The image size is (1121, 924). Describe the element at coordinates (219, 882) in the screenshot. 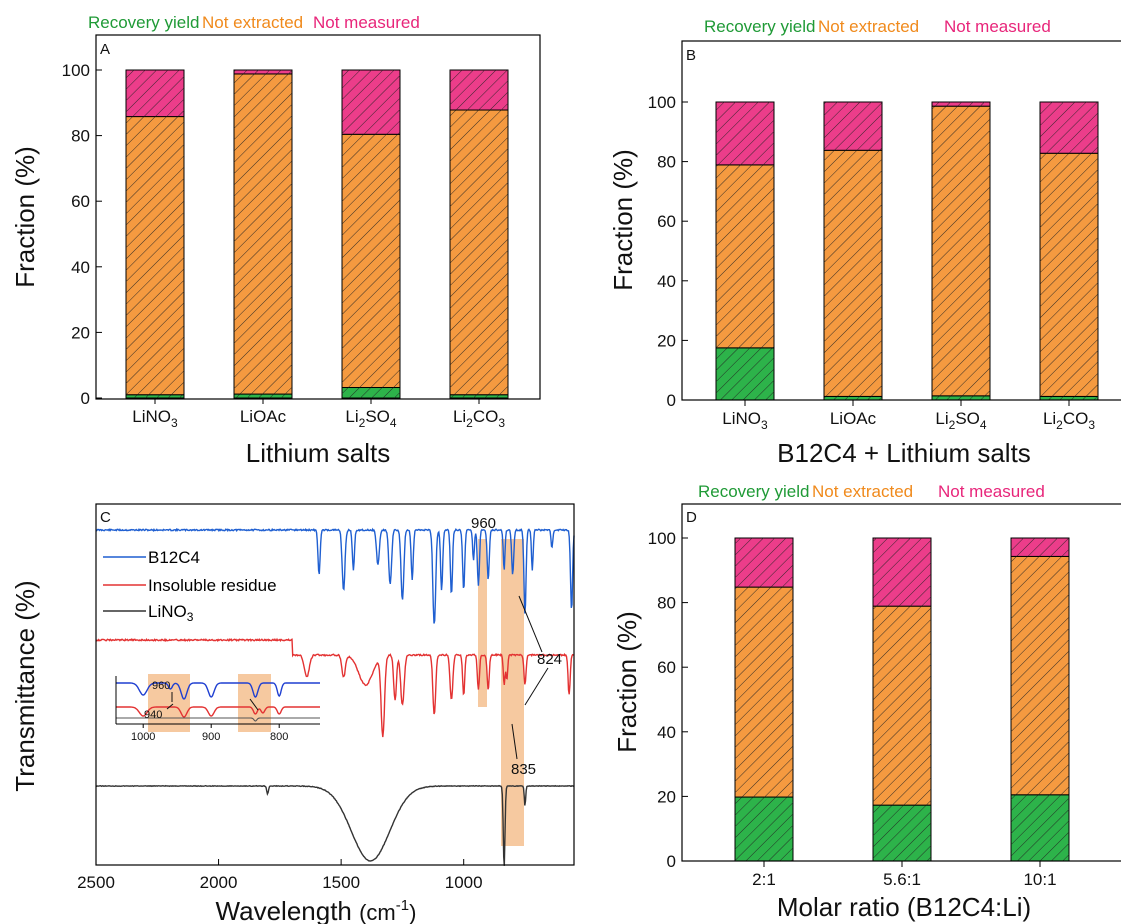

I see `xtick-label-c-2000: 2000` at that location.